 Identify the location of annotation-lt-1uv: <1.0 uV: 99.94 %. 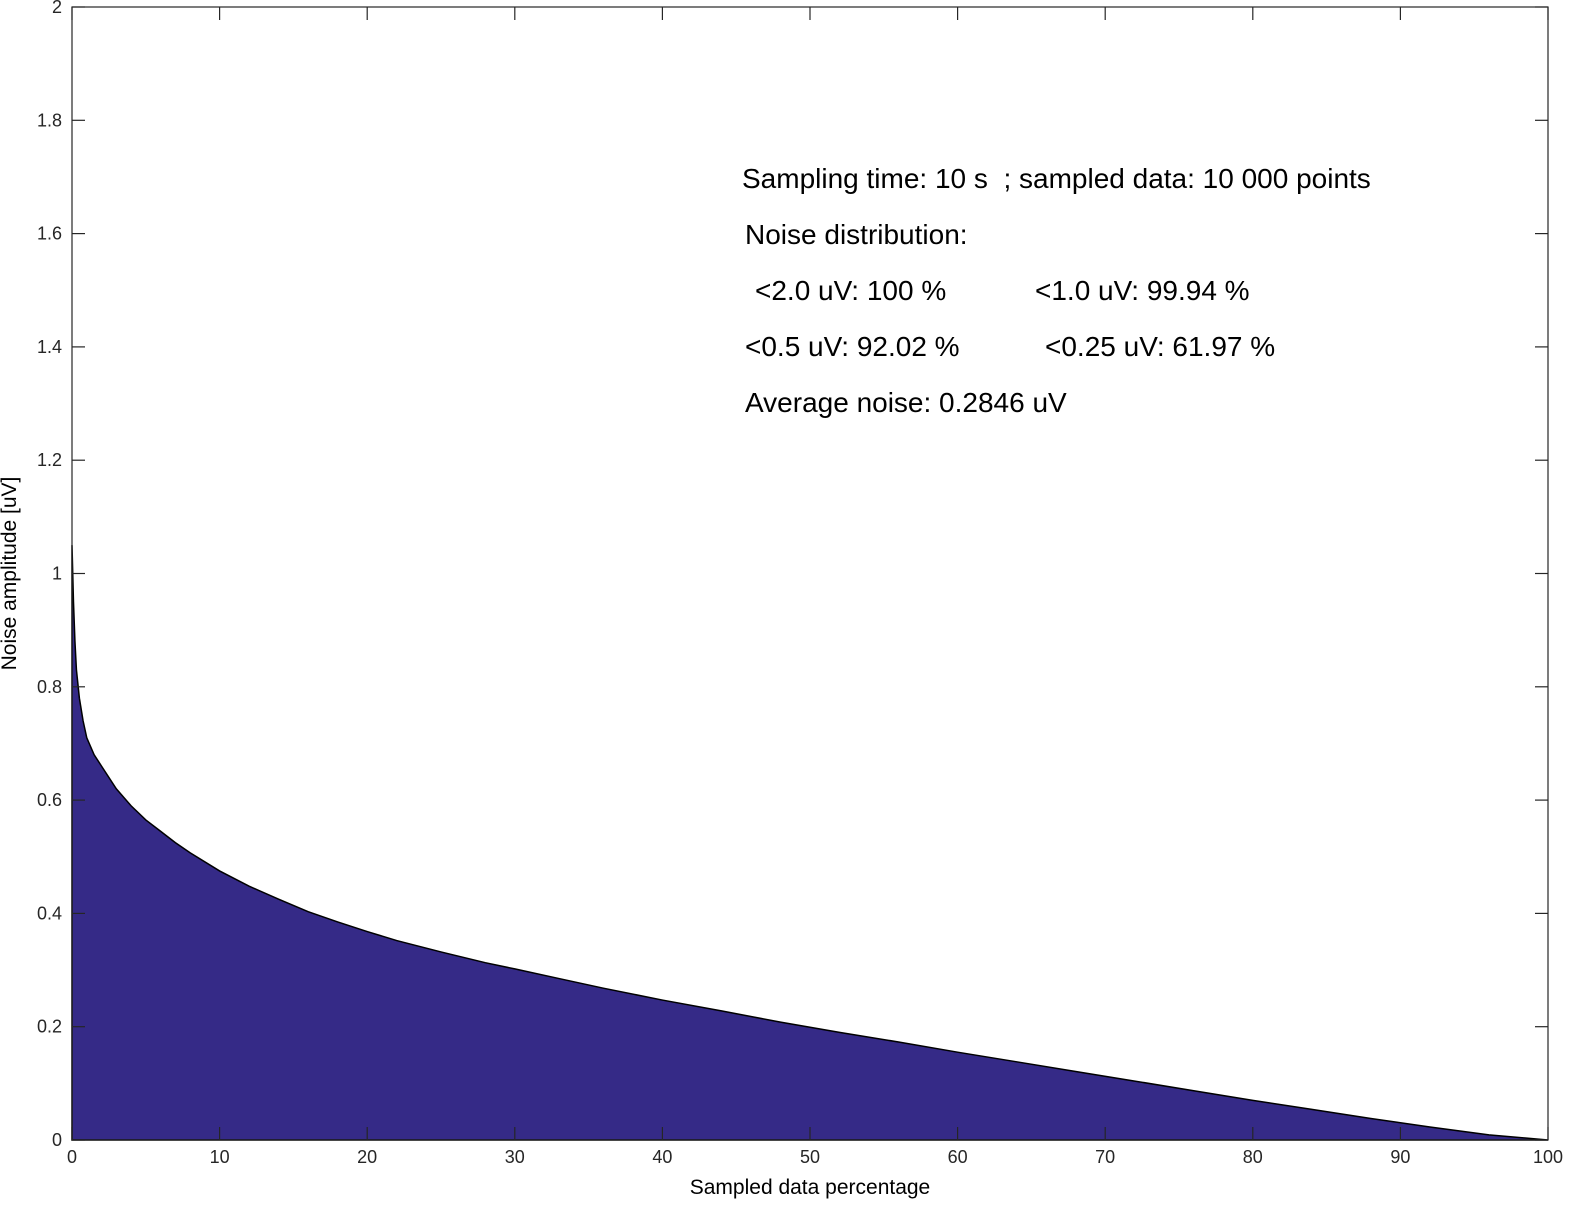
(1142, 290).